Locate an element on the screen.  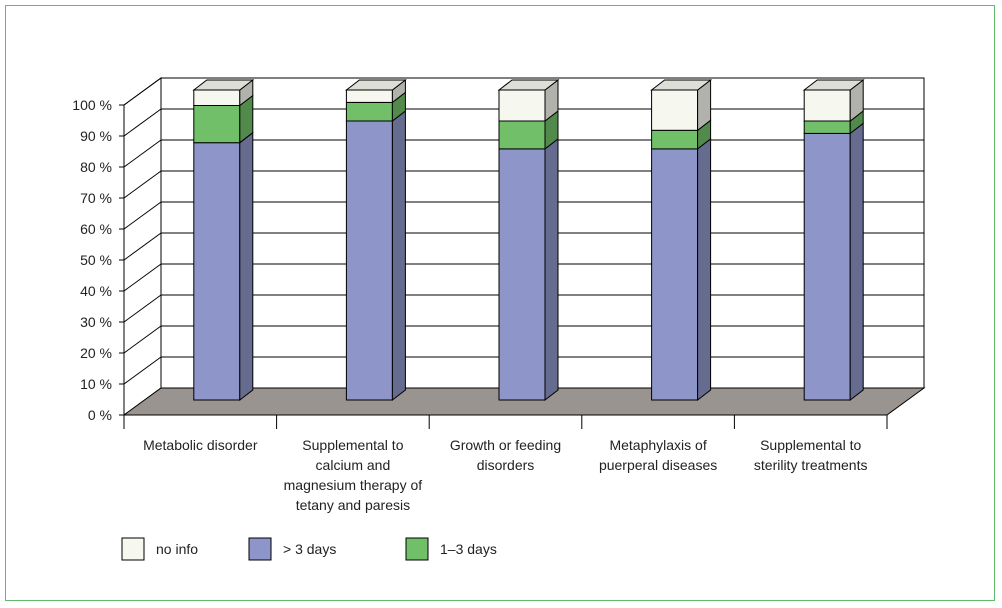
x-category-label: Supplemental to sterility treatments is located at coordinates (811, 455).